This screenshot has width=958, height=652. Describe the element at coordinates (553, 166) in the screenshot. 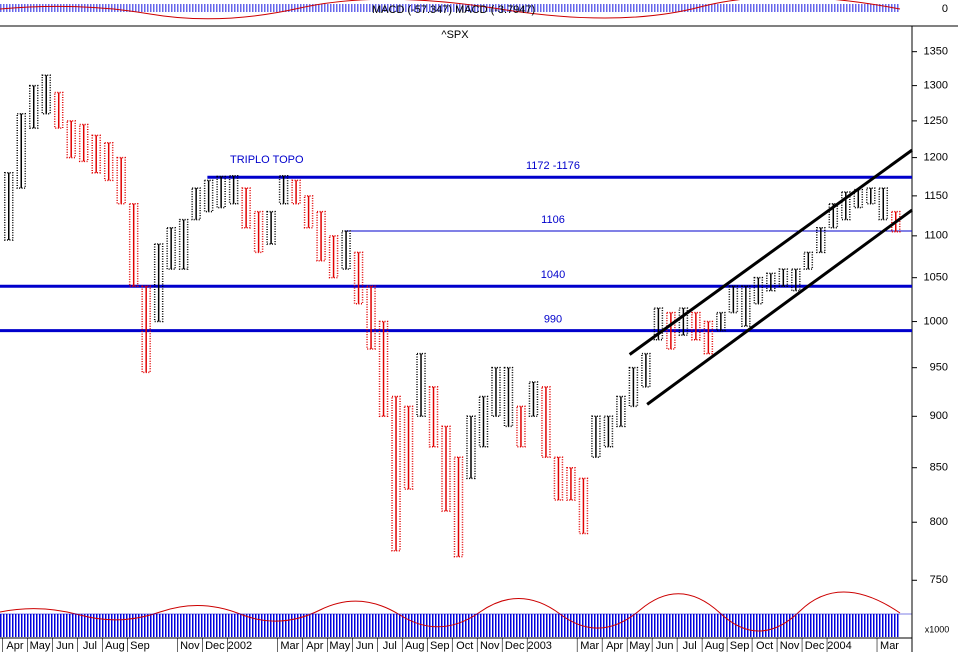

I see `level-label: 1172 -1176` at that location.